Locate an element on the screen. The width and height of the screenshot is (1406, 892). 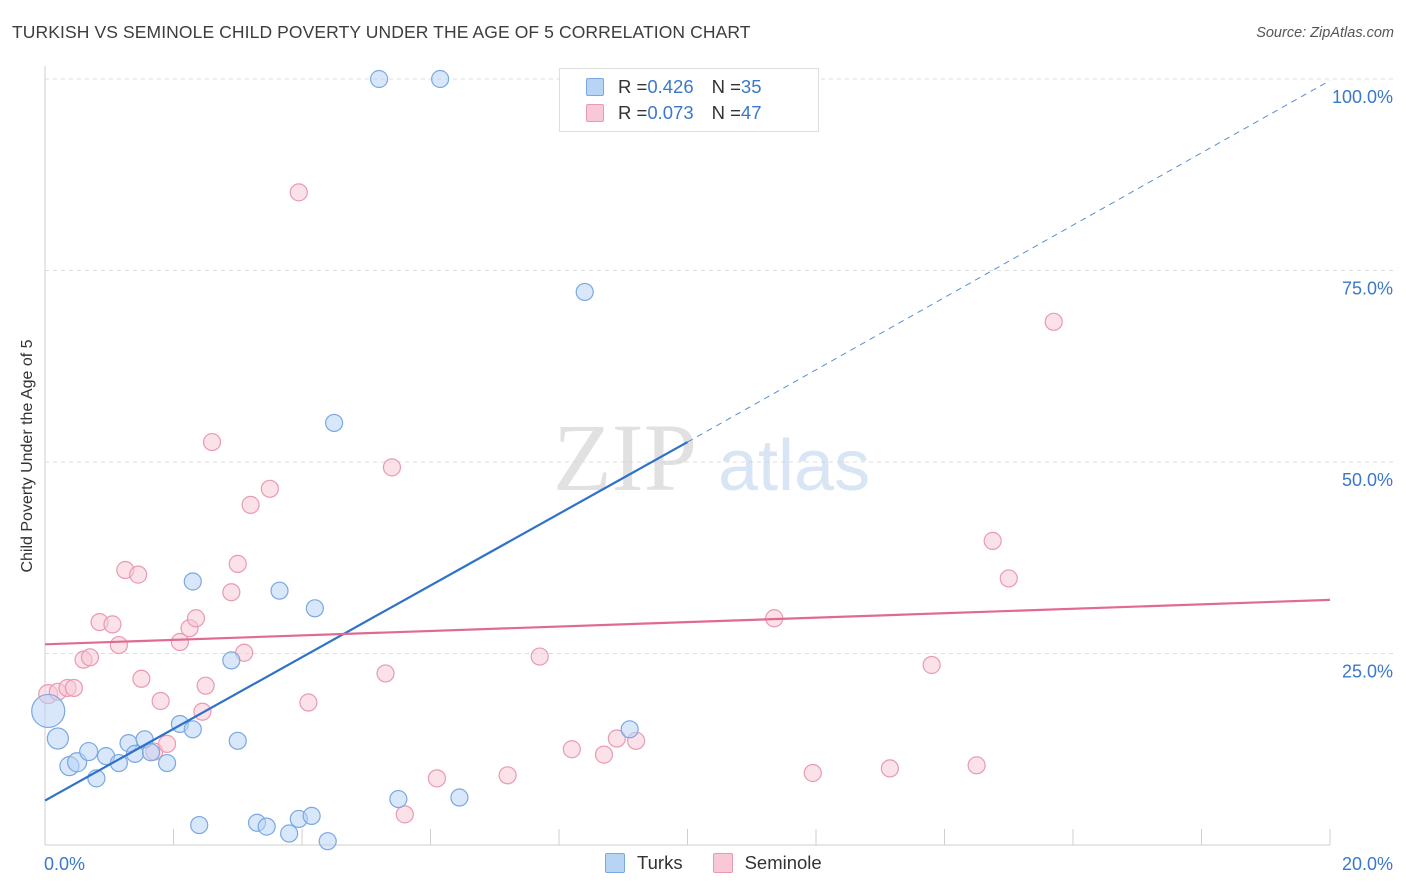
legend-row-seminole: R = 0.073 N = 47 is located at coordinates (674, 113).